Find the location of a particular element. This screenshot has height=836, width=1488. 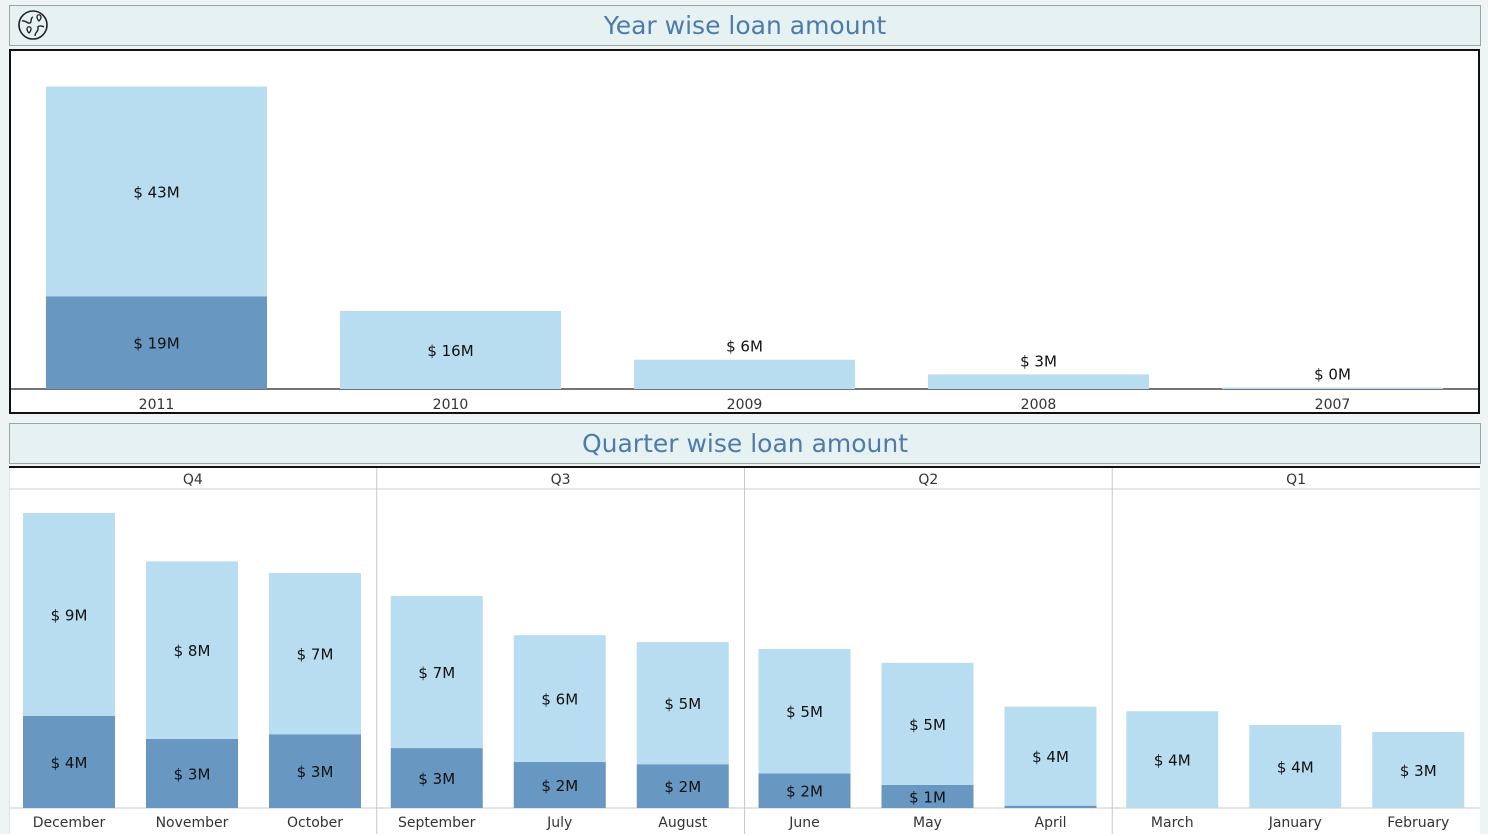

quarter-bar-November-s0 is located at coordinates (192, 773).